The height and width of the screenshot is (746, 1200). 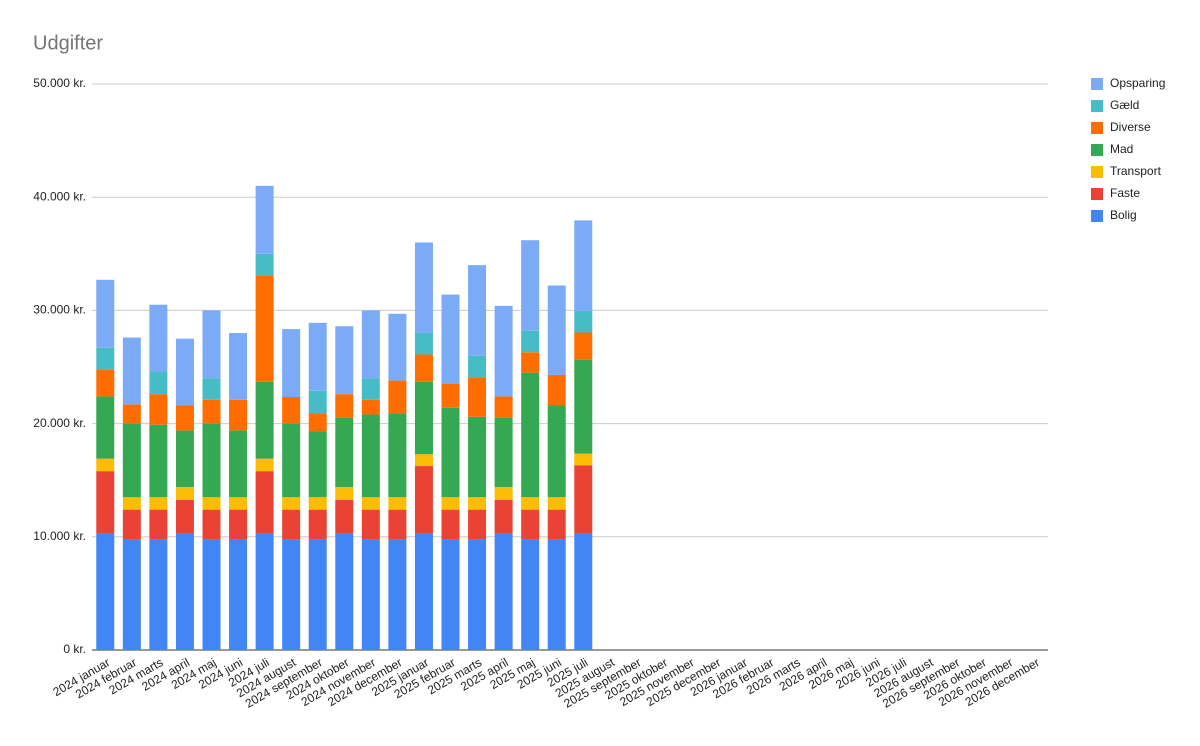 What do you see at coordinates (59, 423) in the screenshot?
I see `y-tick-label: 20.000 kr.` at bounding box center [59, 423].